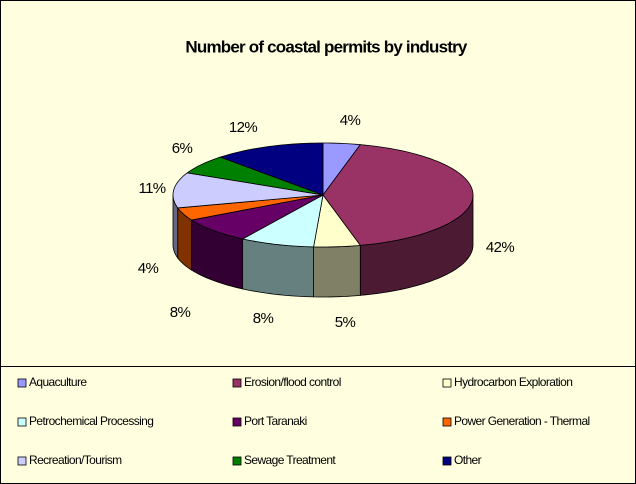 The height and width of the screenshot is (484, 636). Describe the element at coordinates (91, 421) in the screenshot. I see `legend-label: Petrochemical Processing` at that location.